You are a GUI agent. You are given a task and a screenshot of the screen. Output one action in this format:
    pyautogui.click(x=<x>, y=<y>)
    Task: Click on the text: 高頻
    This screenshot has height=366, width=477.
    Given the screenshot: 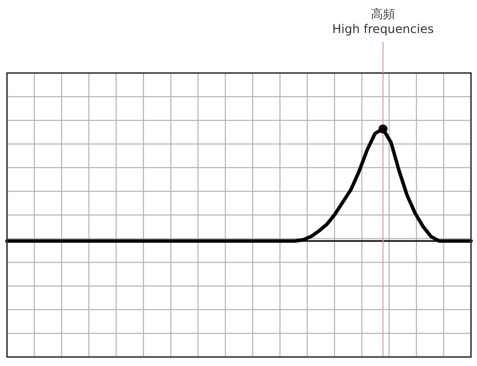 What is the action you would take?
    pyautogui.click(x=383, y=14)
    